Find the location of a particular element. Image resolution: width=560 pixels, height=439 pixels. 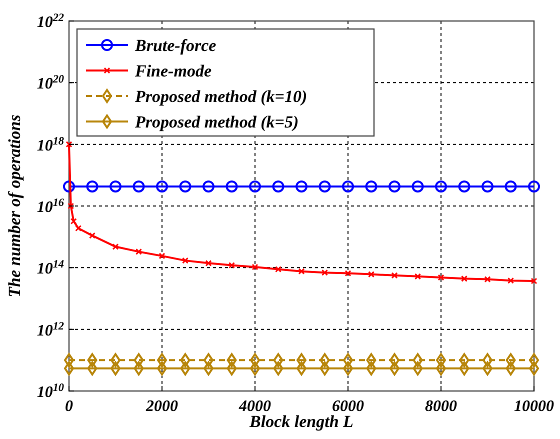

y-tick-label: 10$^{20}$ is located at coordinates (50, 83).